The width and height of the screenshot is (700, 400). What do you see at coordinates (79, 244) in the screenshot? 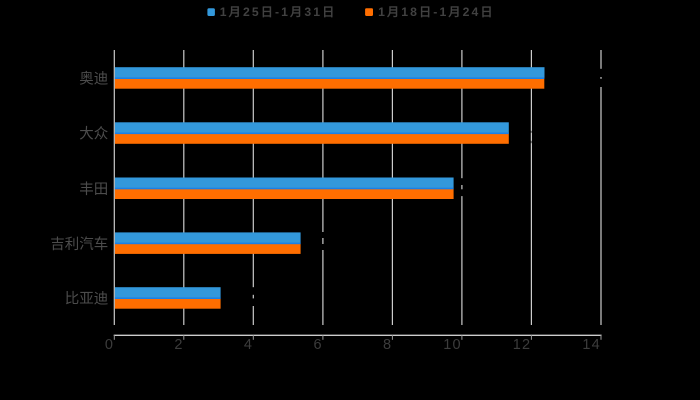
I see `svg-text: 吉利汽车` at bounding box center [79, 244].